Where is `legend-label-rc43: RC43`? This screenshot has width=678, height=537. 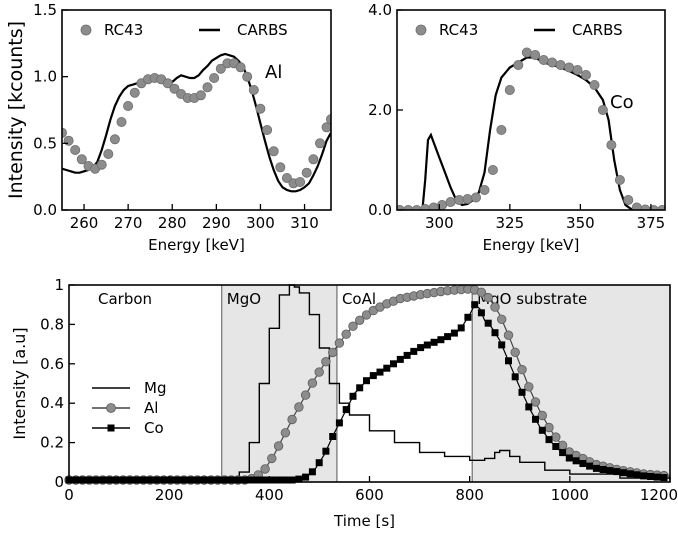
legend-label-rc43: RC43 is located at coordinates (458, 30).